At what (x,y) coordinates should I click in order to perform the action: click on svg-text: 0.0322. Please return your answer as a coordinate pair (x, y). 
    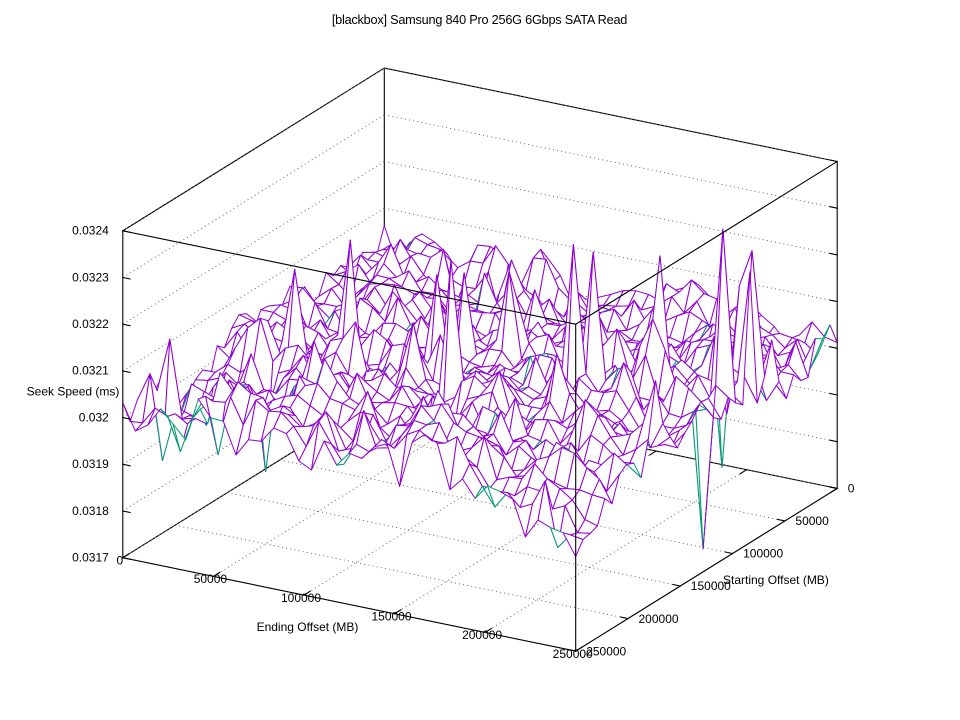
    Looking at the image, I should click on (90, 324).